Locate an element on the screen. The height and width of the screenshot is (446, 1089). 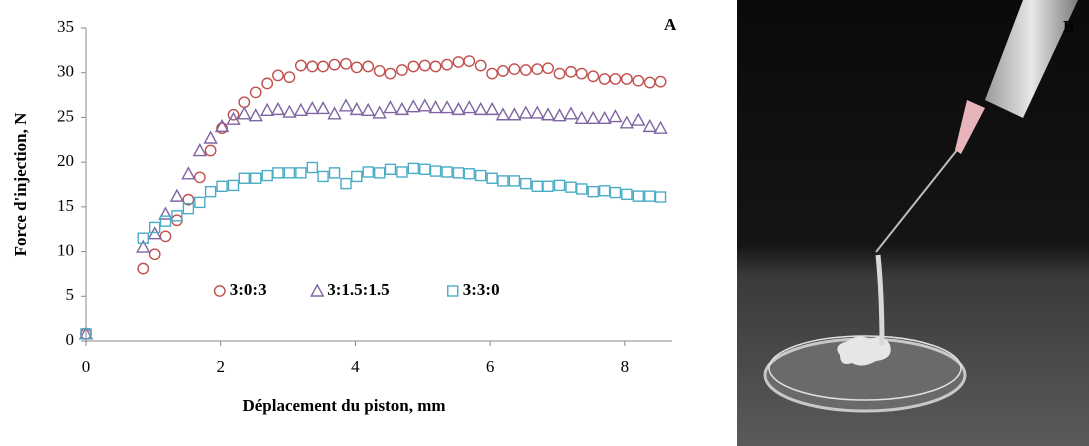
x-axis-title: Déplacement du piston, mm is located at coordinates (343, 405).